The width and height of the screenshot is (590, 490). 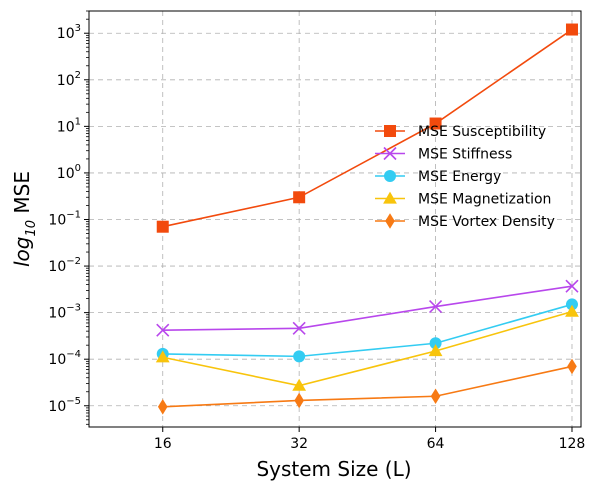 What do you see at coordinates (22, 252) in the screenshot?
I see `y-axis-label-log: log` at bounding box center [22, 252].